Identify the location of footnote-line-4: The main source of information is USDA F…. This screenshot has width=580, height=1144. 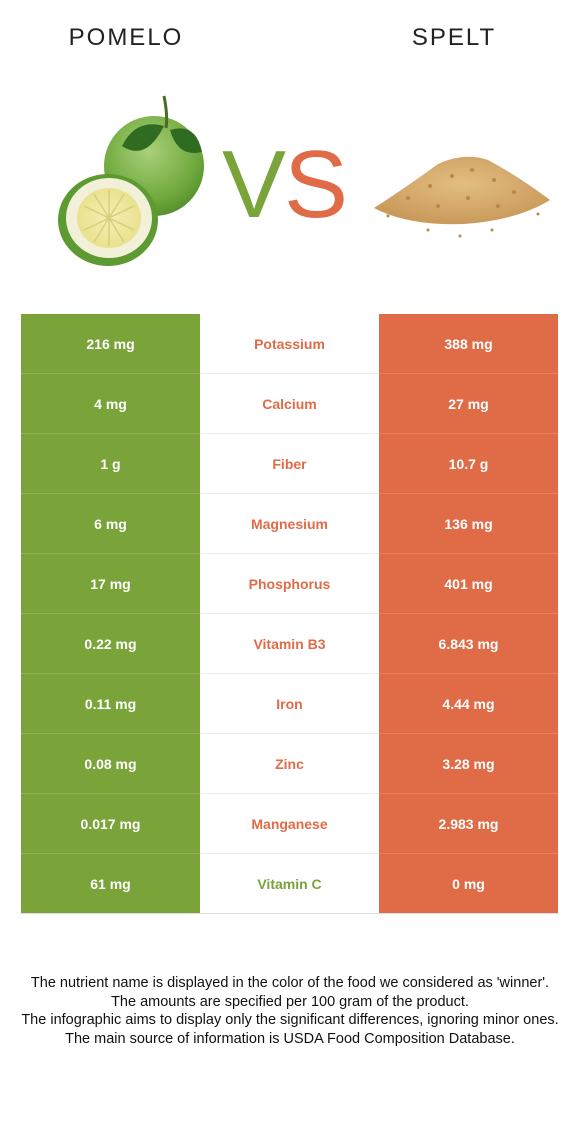
(290, 1038).